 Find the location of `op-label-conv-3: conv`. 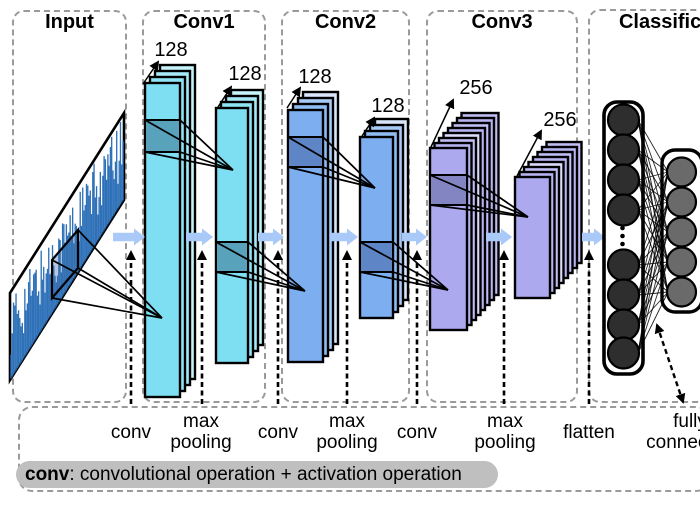

op-label-conv-3: conv is located at coordinates (417, 432).